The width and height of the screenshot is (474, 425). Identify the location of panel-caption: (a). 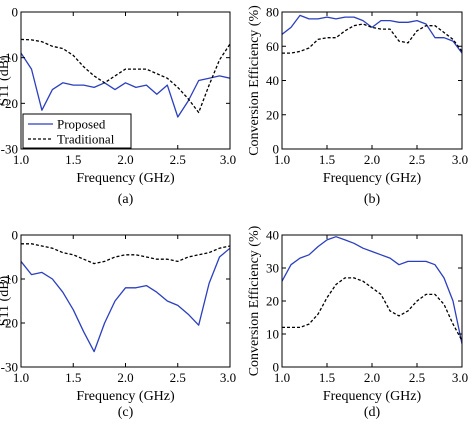
(126, 199).